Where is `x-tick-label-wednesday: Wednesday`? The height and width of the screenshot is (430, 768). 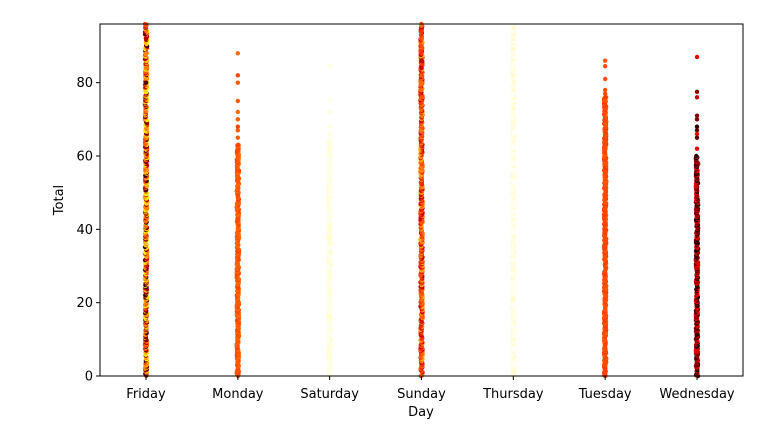 x-tick-label-wednesday: Wednesday is located at coordinates (697, 394).